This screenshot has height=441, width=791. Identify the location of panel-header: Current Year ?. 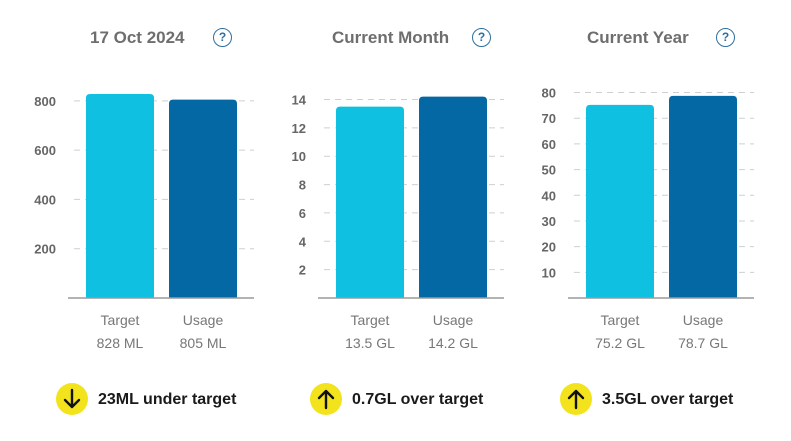
(645, 40).